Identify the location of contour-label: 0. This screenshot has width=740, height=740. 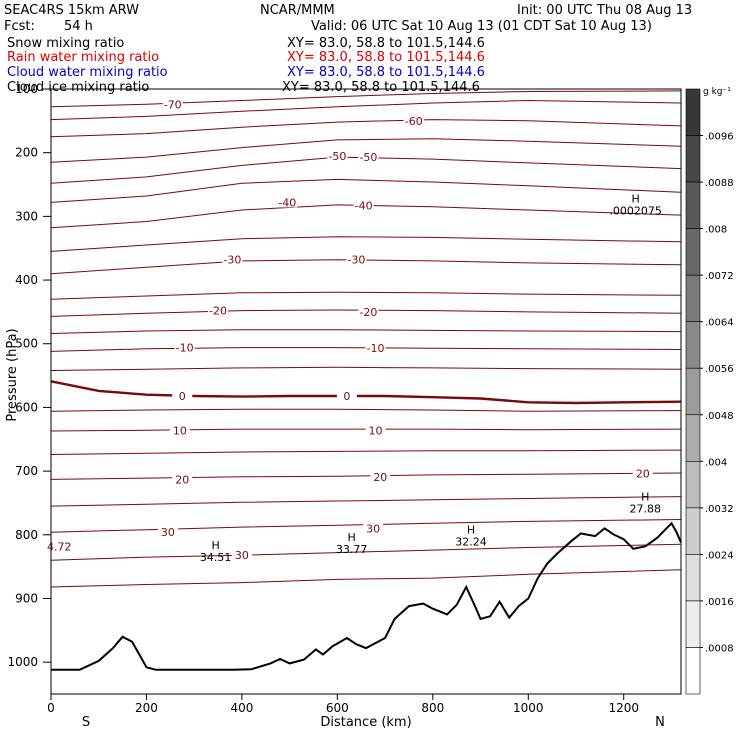
(346, 396).